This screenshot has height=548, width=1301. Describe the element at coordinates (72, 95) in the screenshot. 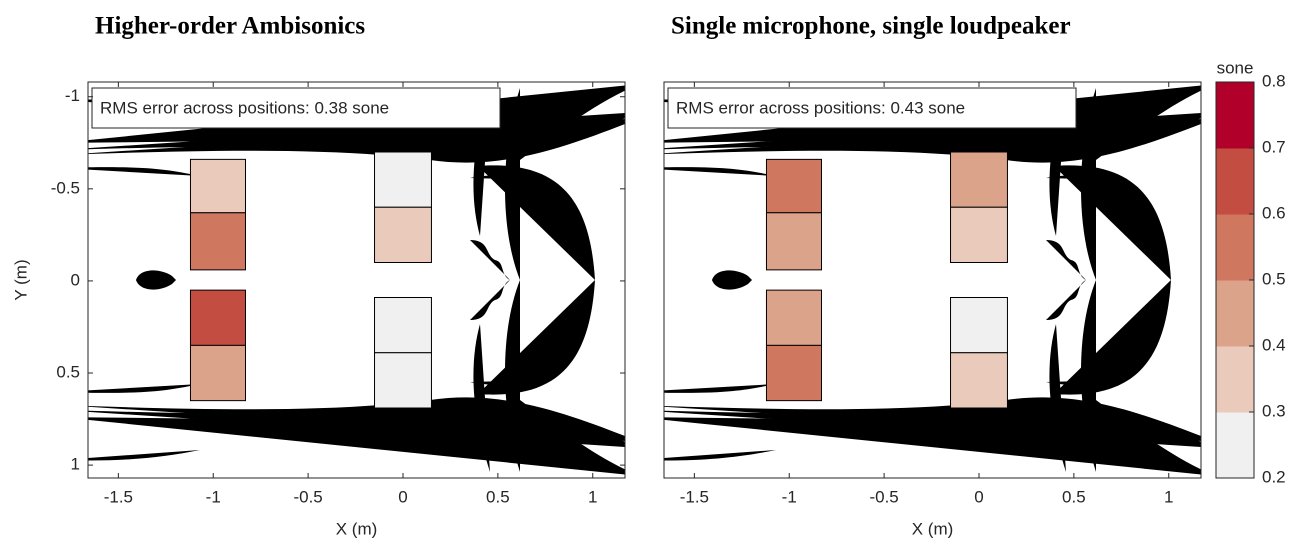

I see `y-tick-label: -1` at that location.